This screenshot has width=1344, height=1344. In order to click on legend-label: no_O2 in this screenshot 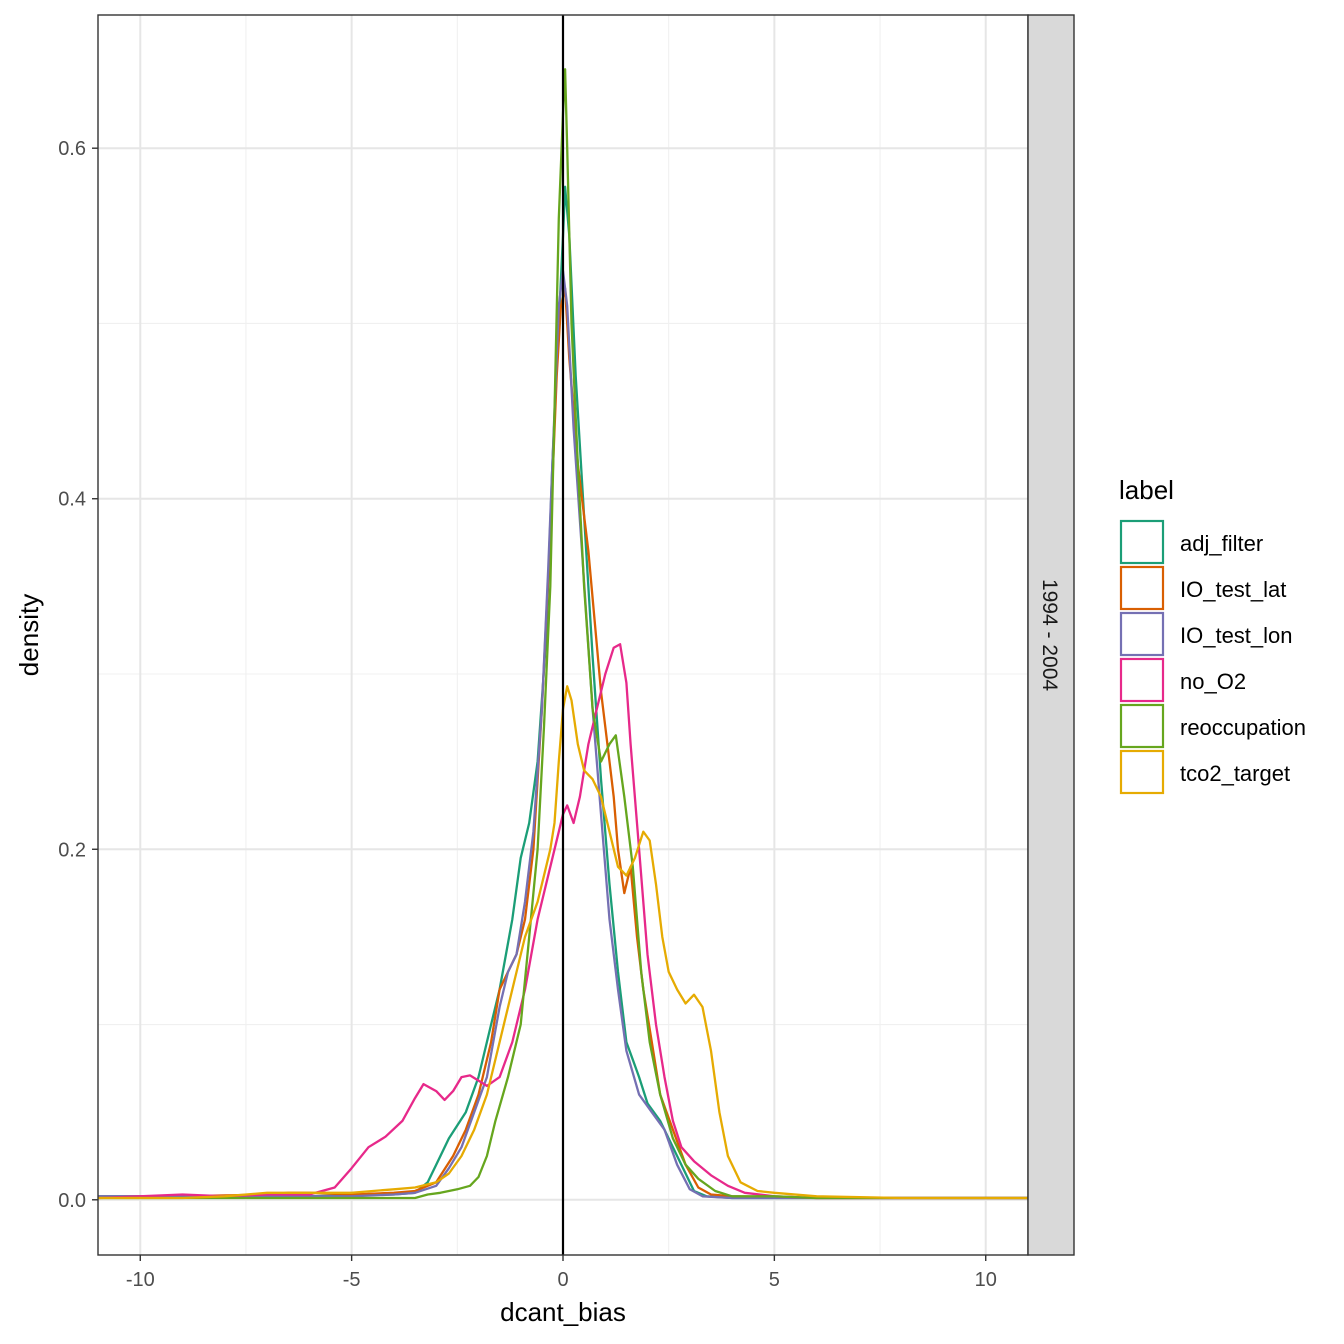, I will do `click(1213, 681)`.